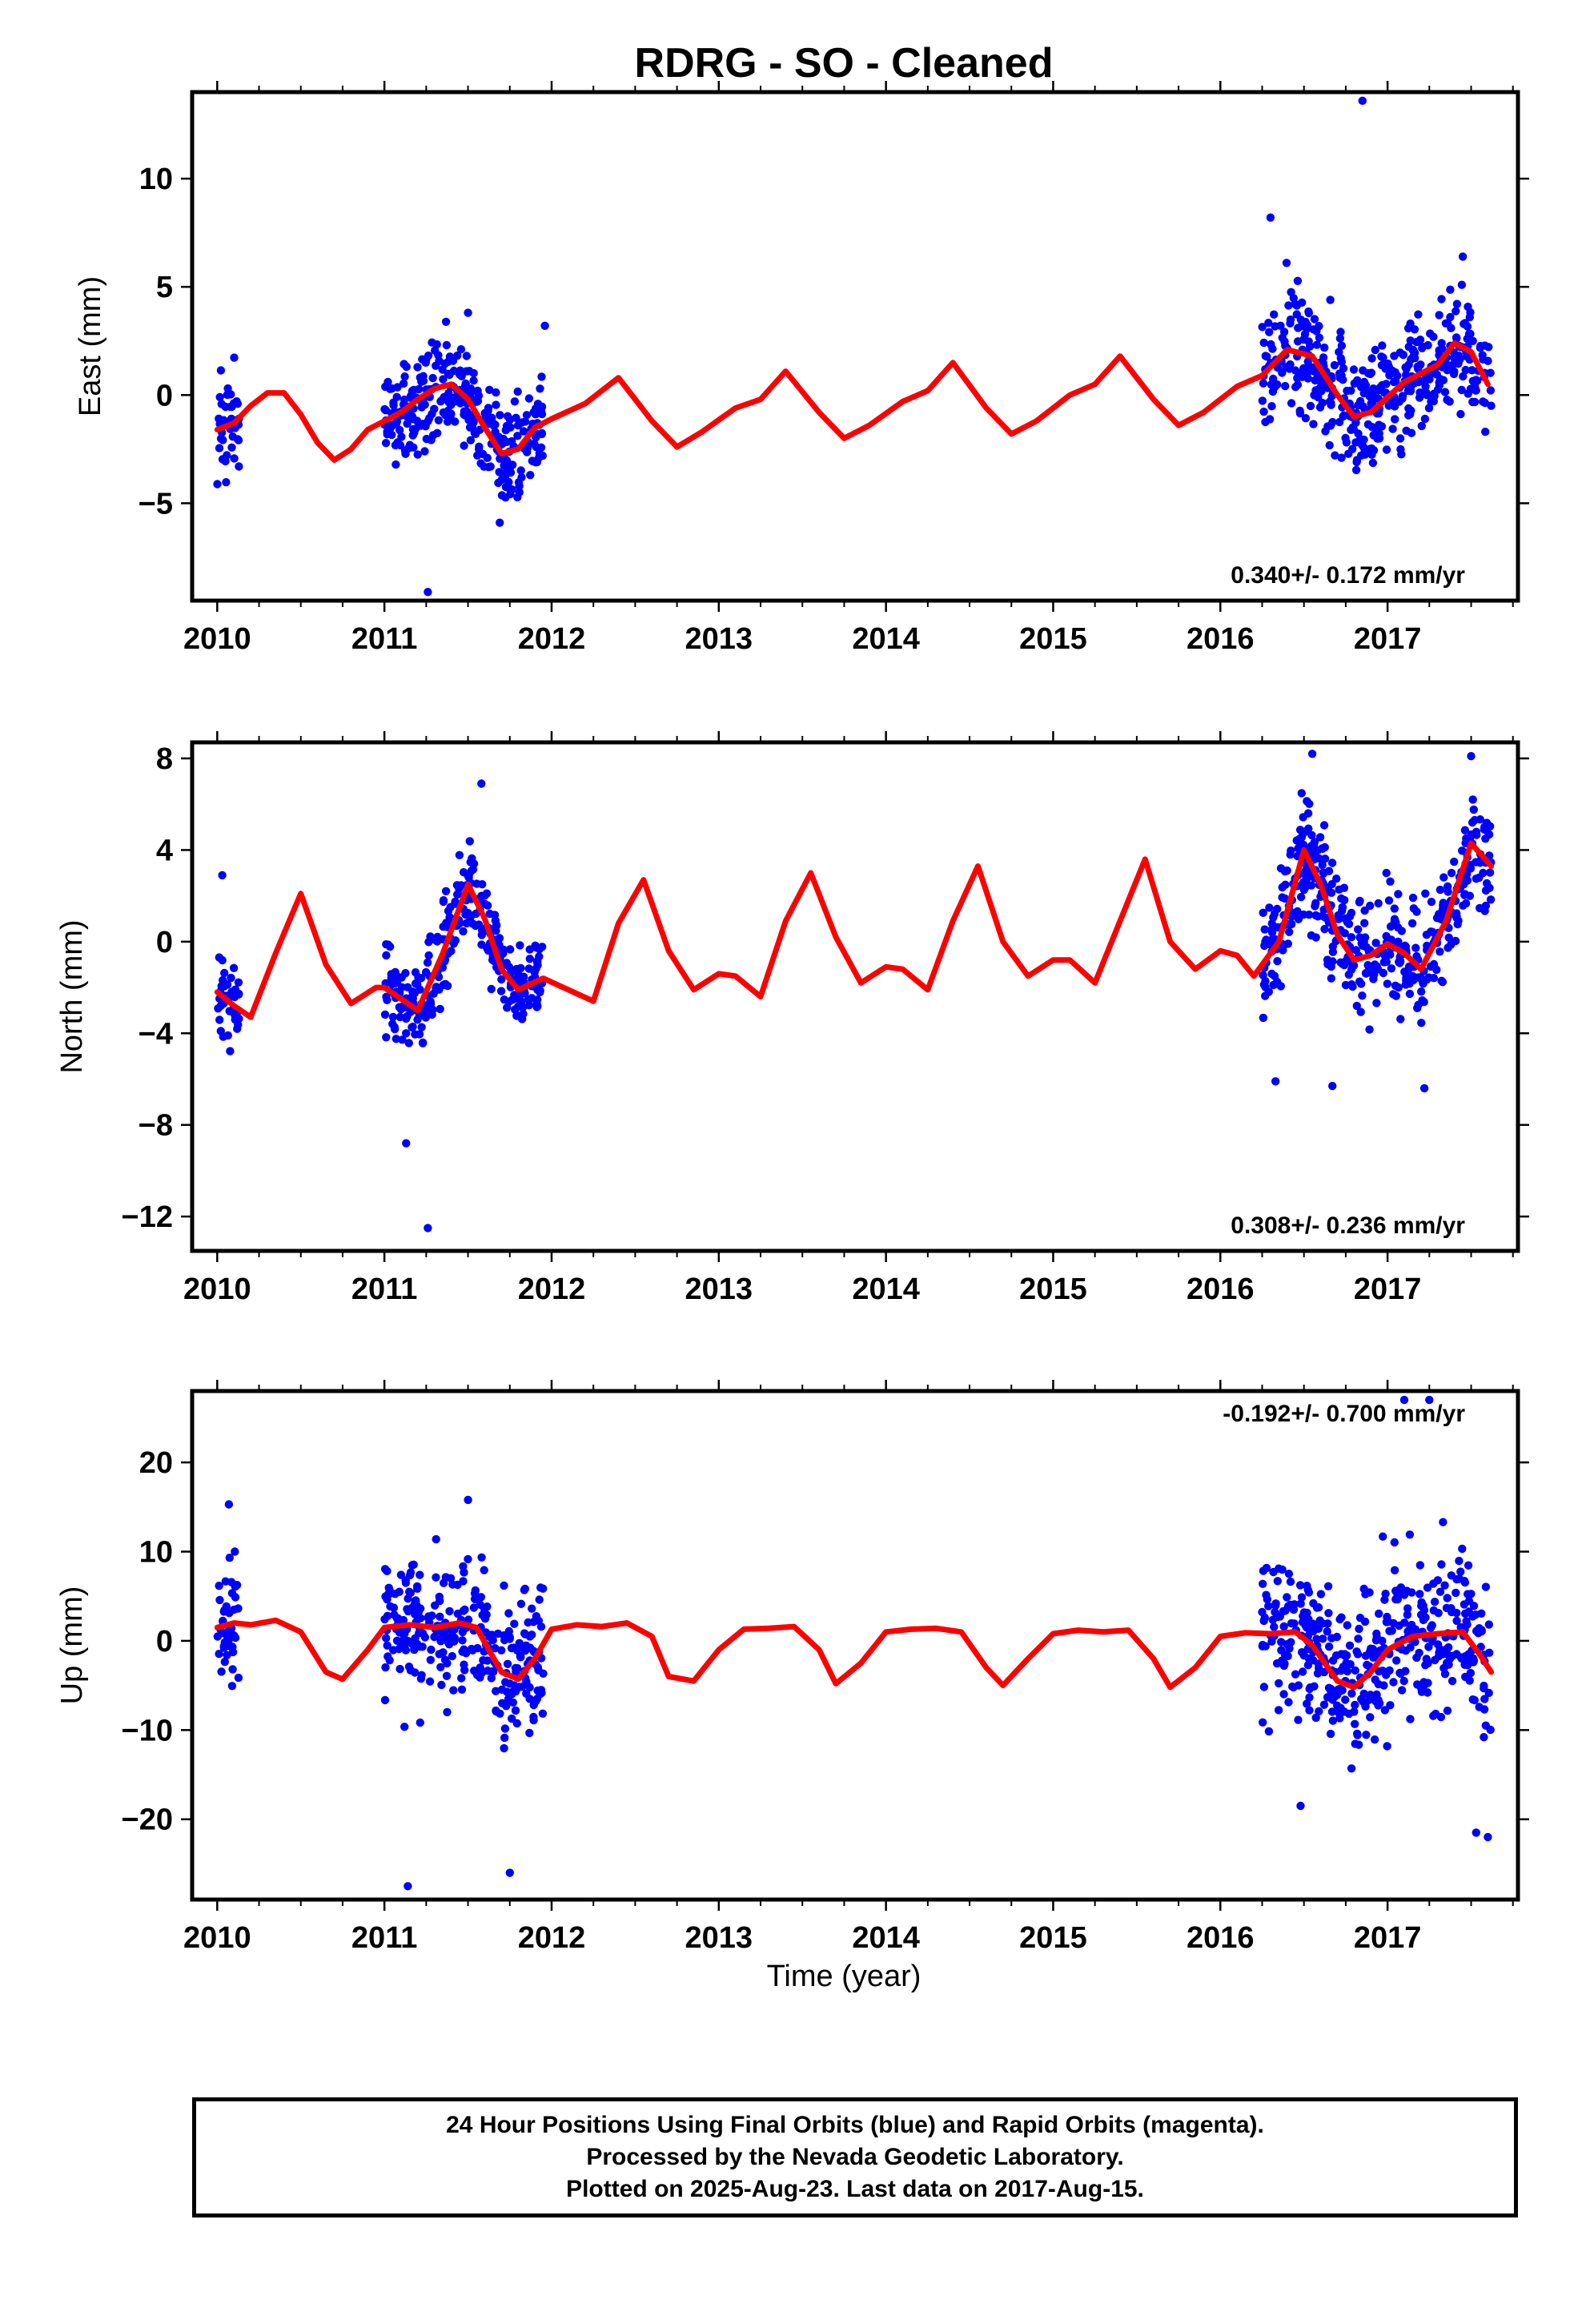 The width and height of the screenshot is (1582, 2324). Describe the element at coordinates (147, 1730) in the screenshot. I see `y-tick-label: −10` at that location.